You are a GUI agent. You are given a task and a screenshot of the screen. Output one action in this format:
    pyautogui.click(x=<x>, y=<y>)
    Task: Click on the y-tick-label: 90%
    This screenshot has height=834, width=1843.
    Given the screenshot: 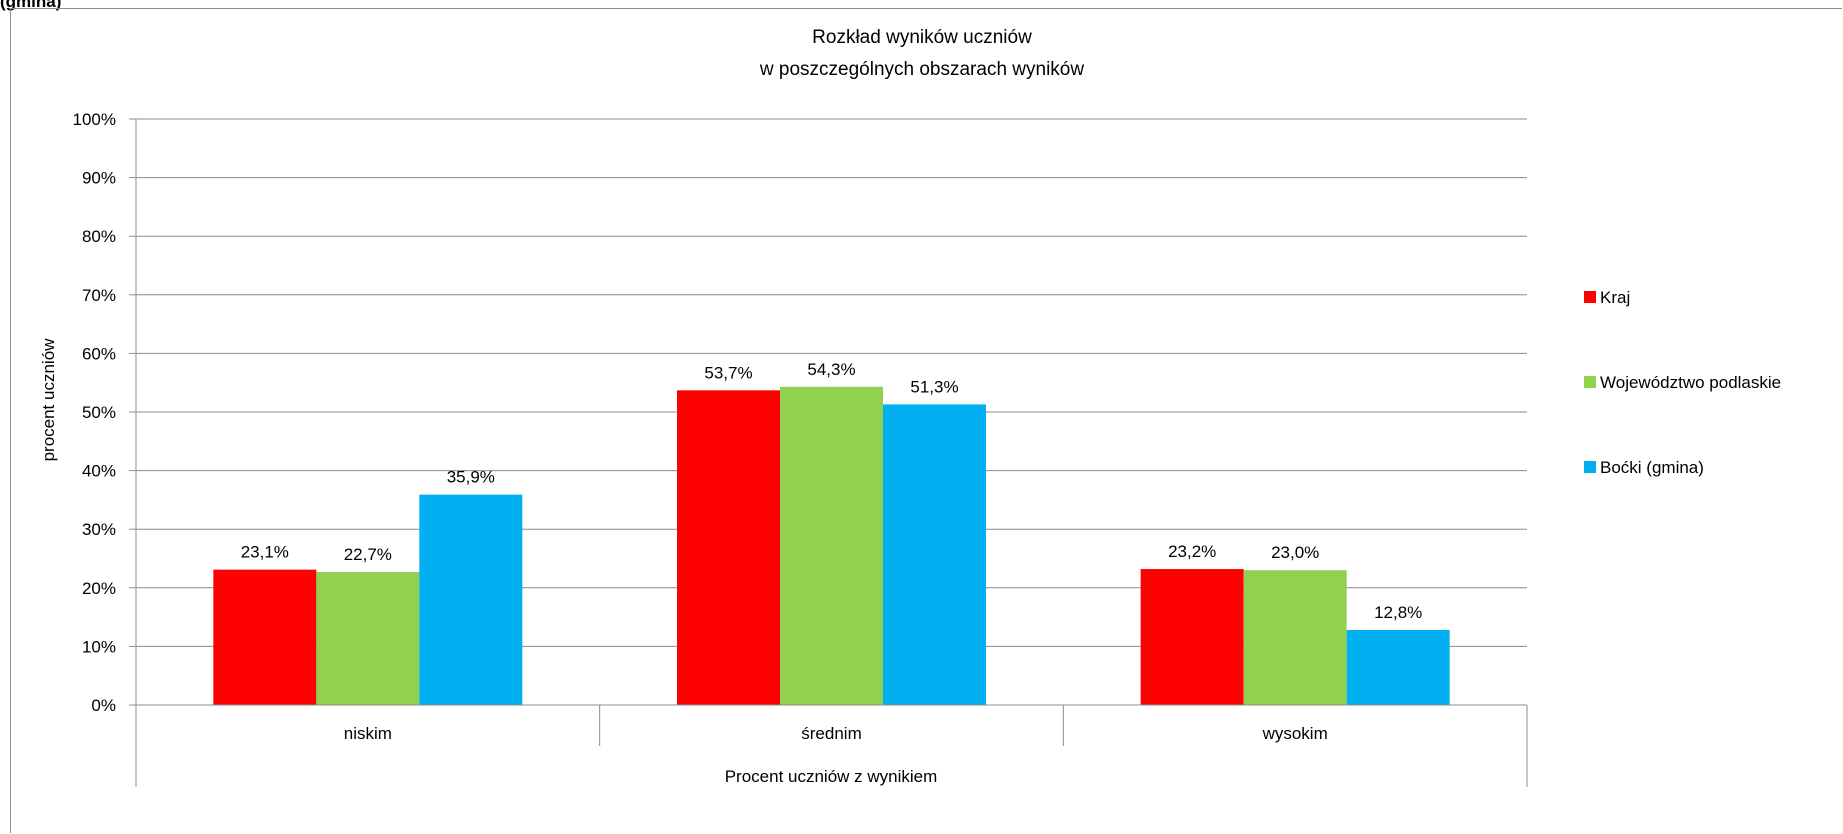 What is the action you would take?
    pyautogui.click(x=99, y=178)
    